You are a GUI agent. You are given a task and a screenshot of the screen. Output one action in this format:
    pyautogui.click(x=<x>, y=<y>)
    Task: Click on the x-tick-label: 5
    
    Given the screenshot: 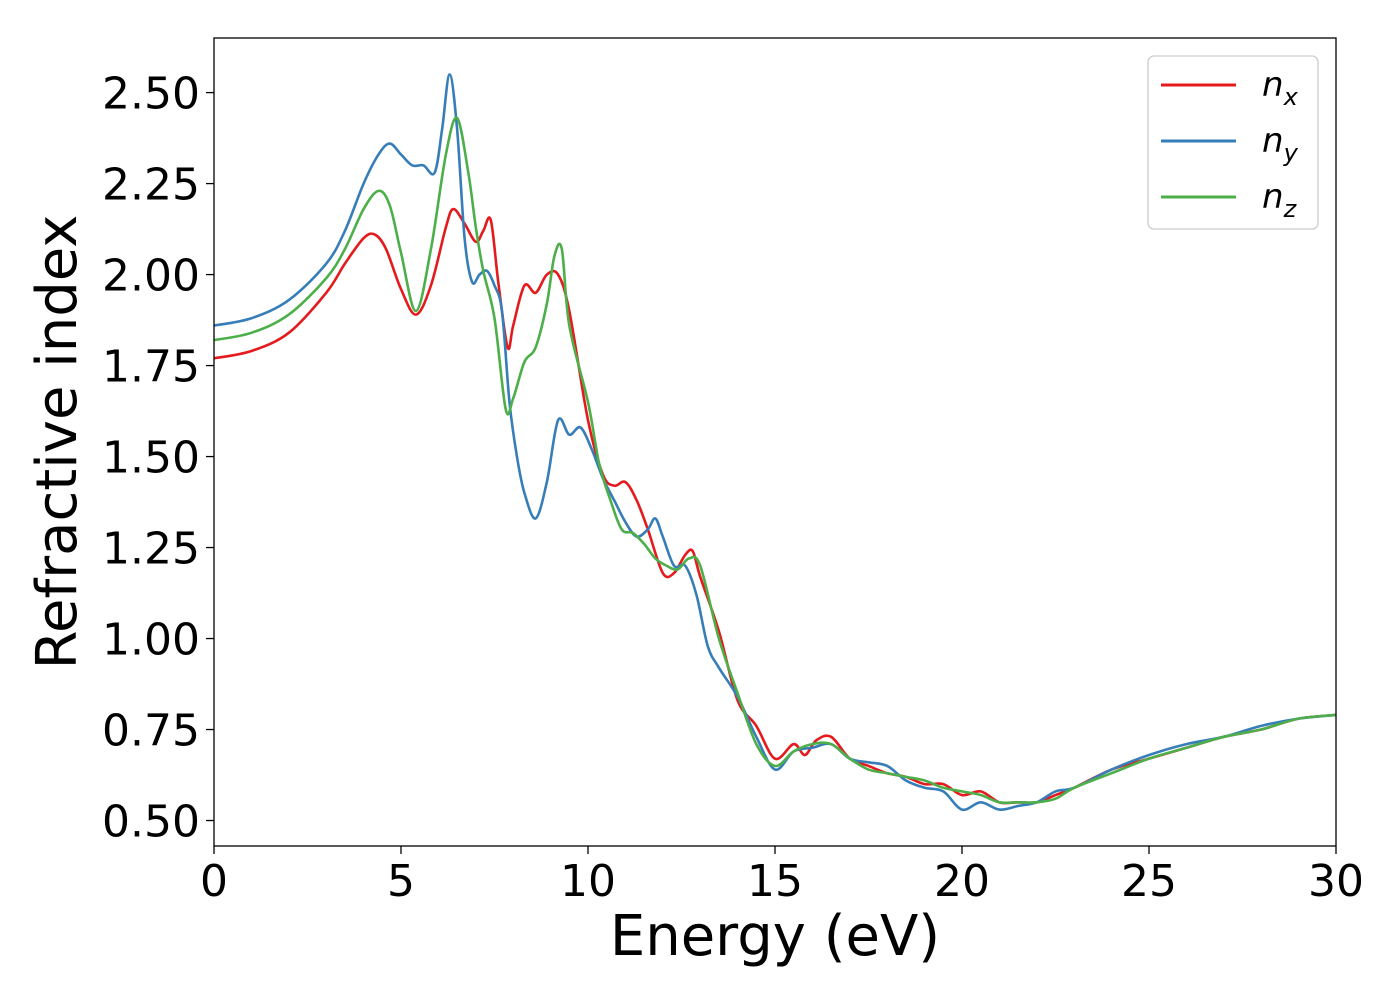 What is the action you would take?
    pyautogui.click(x=401, y=881)
    